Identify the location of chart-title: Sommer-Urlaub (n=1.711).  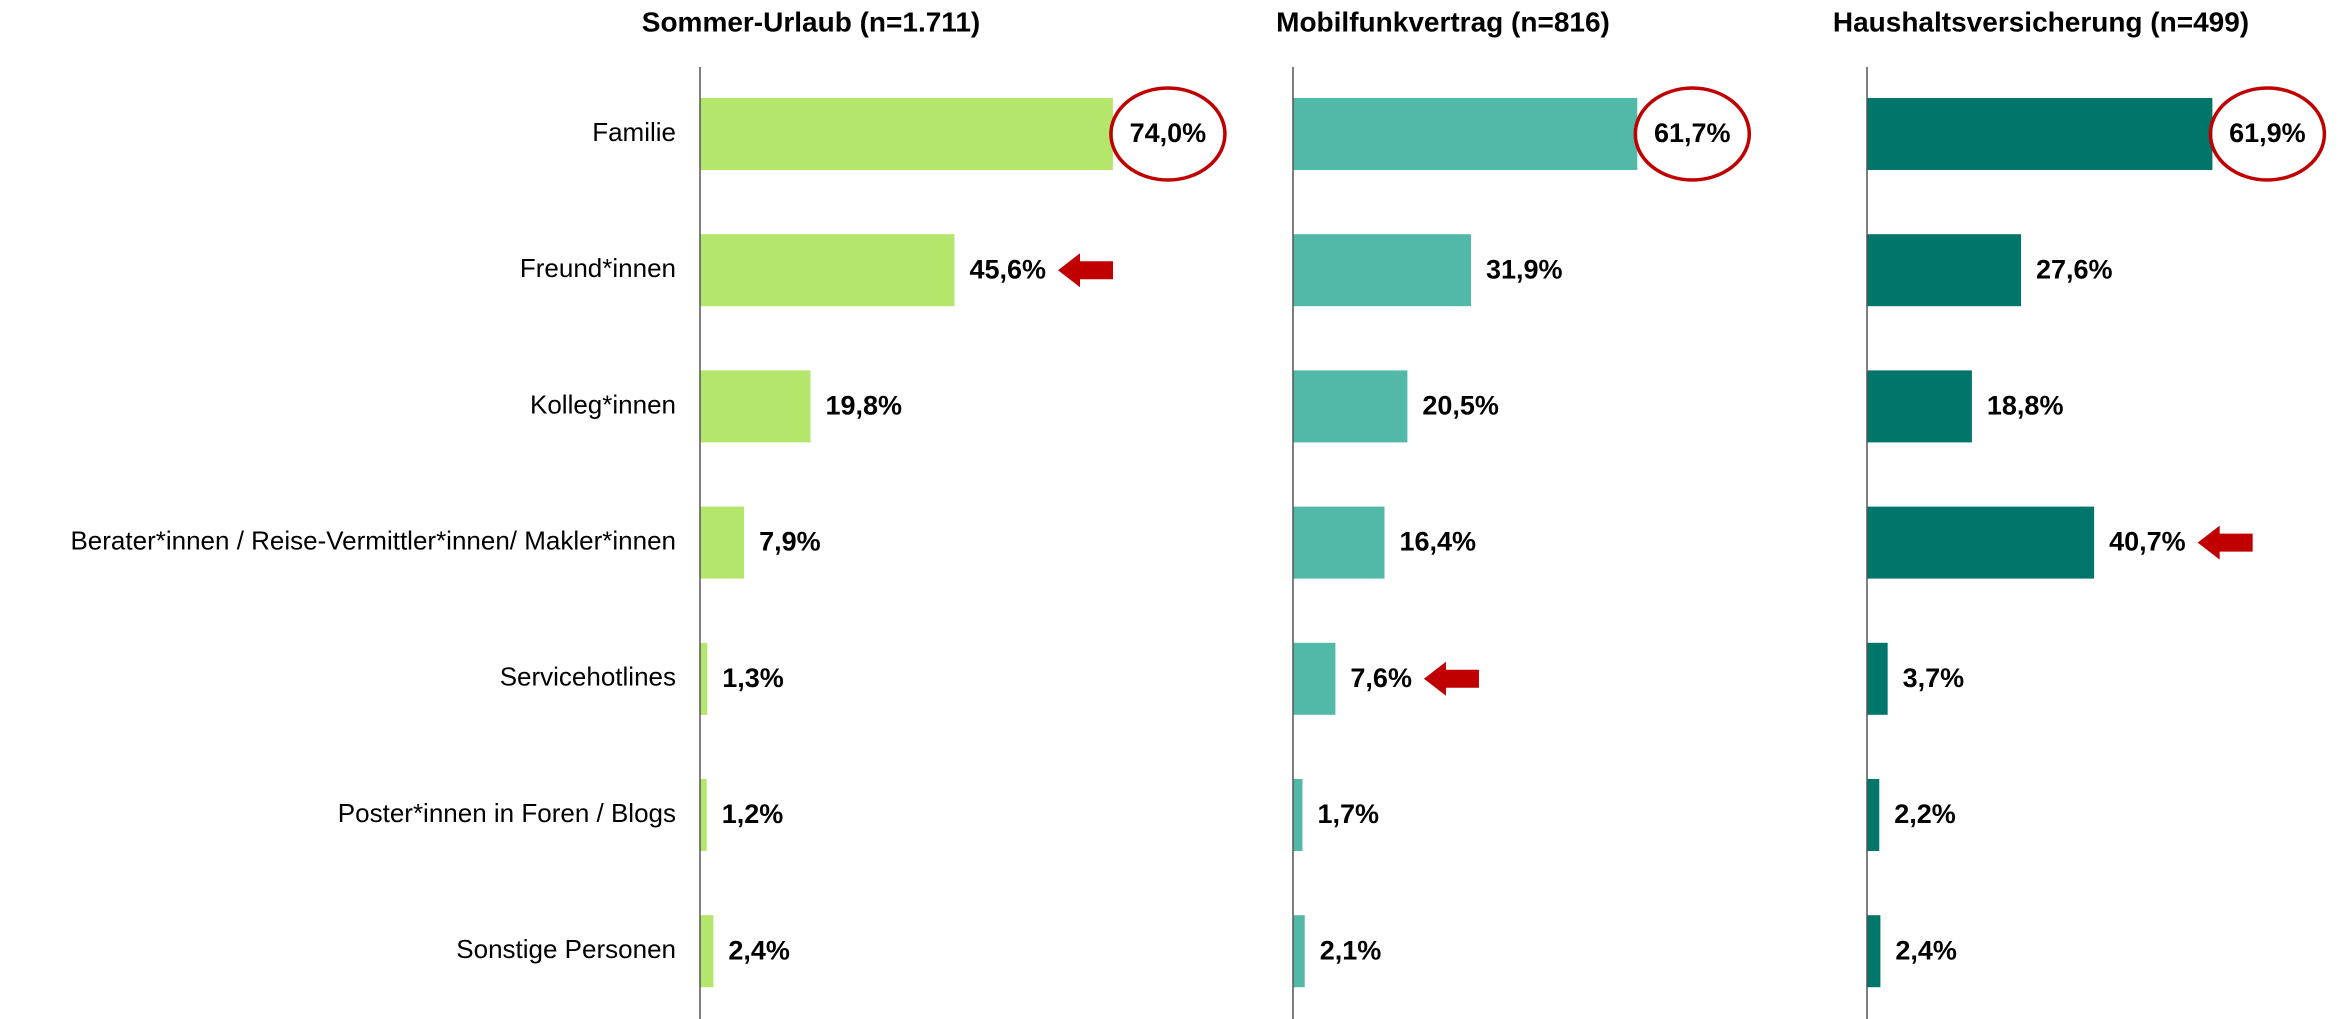
(811, 21).